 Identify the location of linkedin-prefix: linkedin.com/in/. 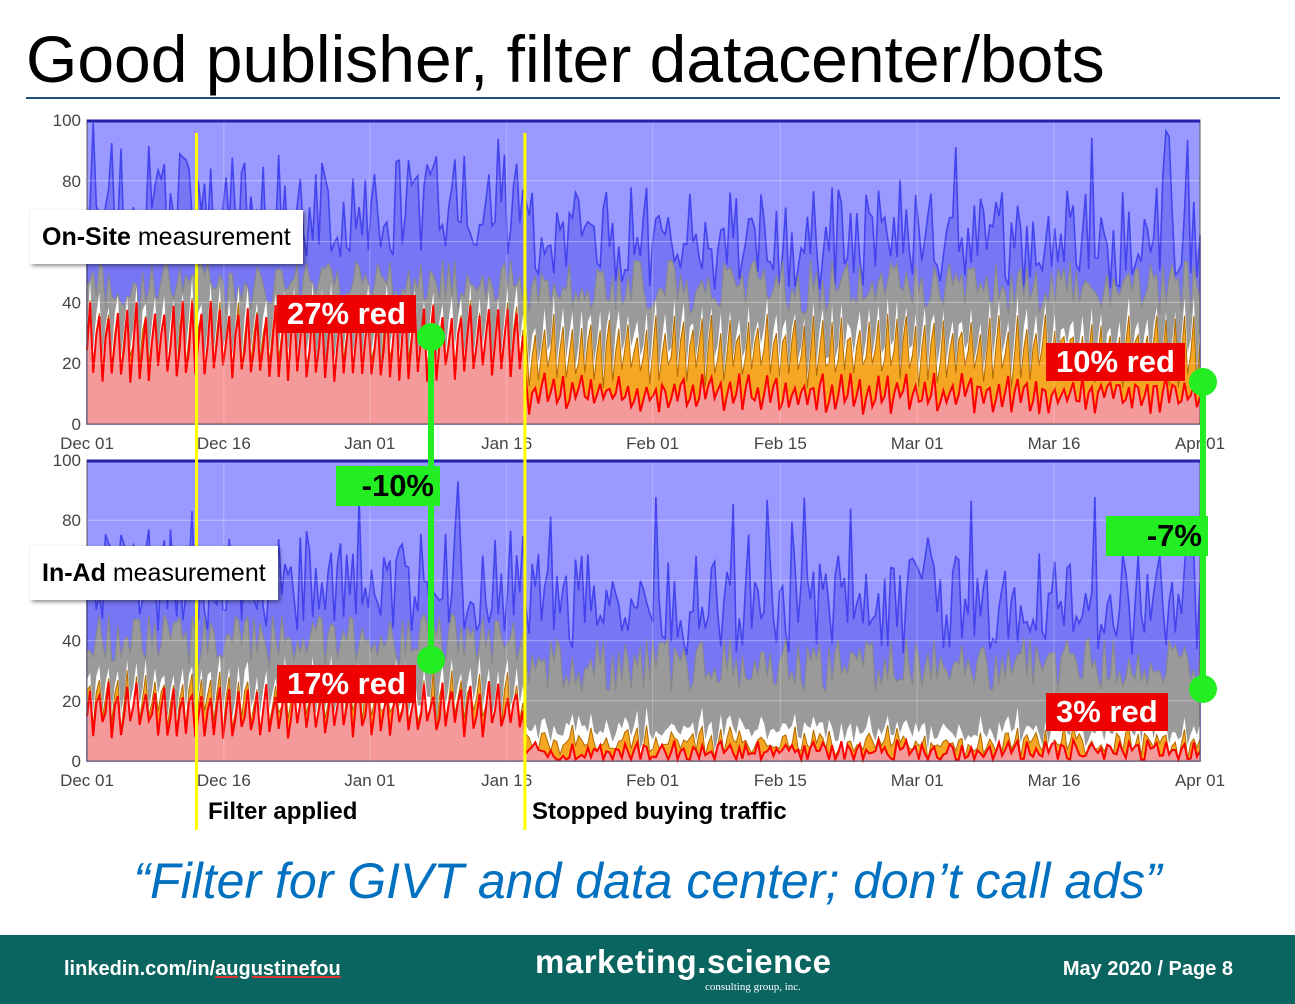
(140, 969).